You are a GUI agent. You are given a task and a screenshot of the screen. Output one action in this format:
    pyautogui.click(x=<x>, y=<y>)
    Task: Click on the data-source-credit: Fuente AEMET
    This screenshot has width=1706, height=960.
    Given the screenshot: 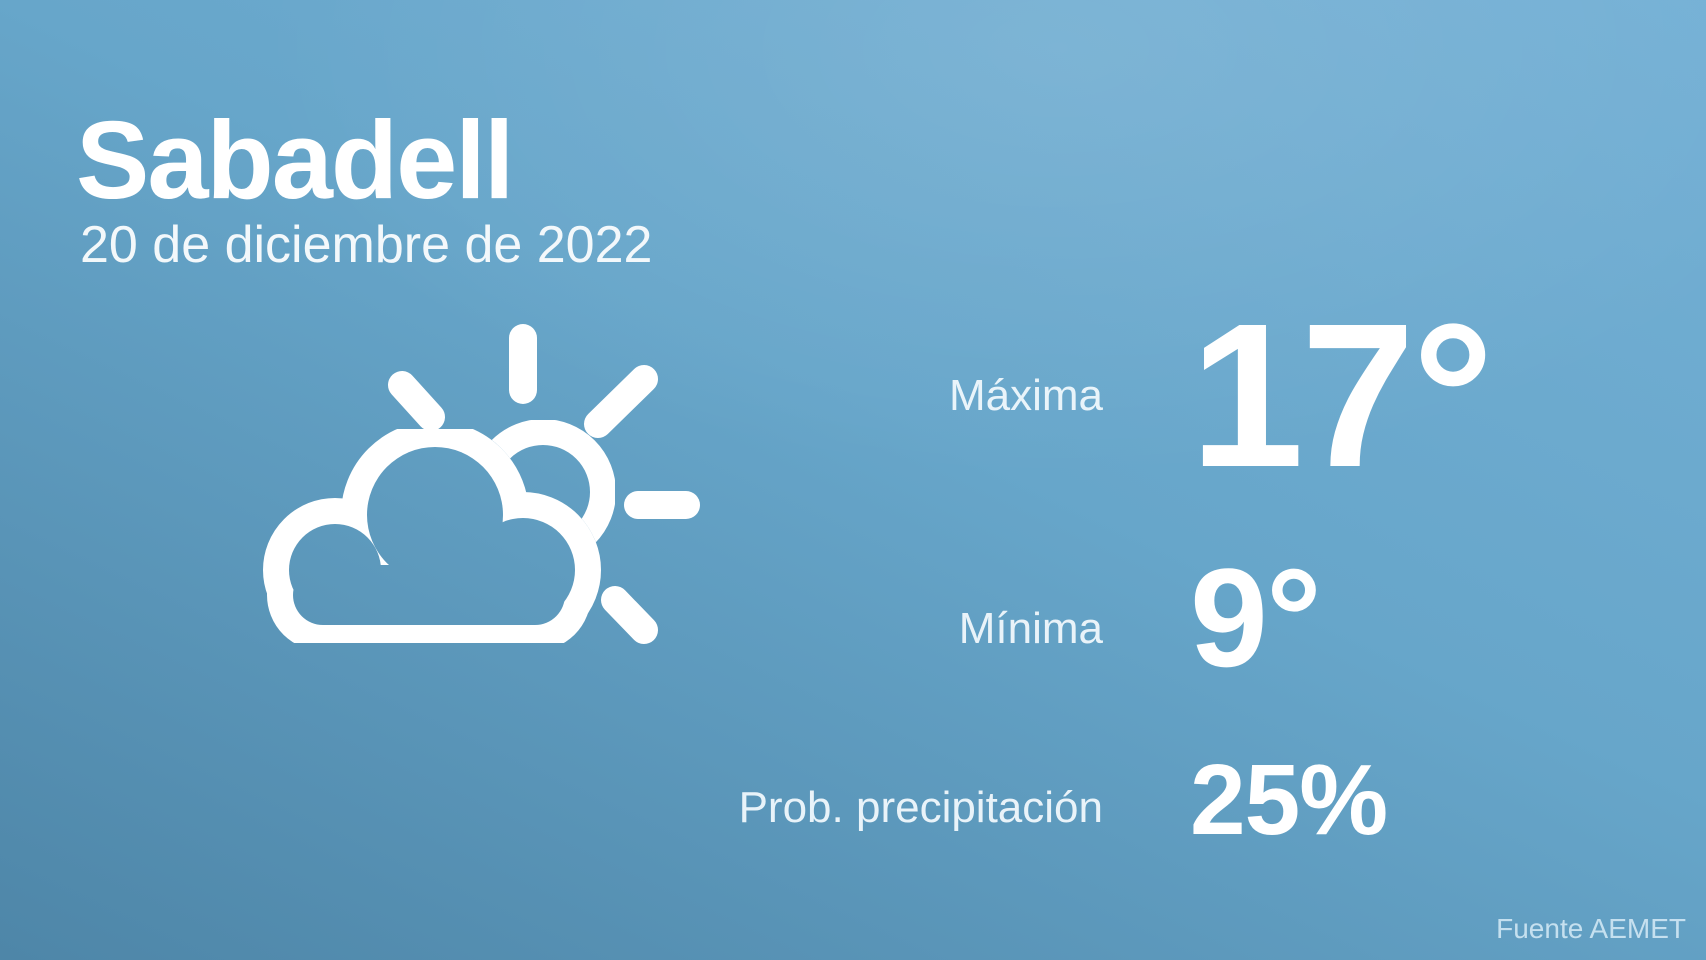 What is the action you would take?
    pyautogui.click(x=1591, y=928)
    